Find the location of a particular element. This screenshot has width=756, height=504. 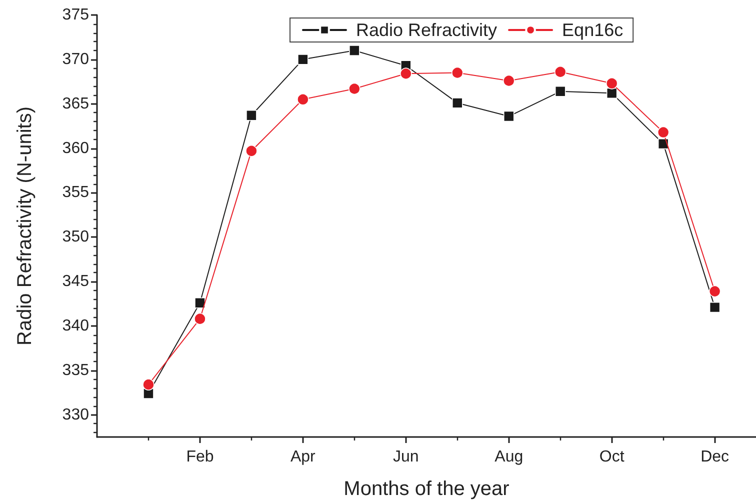

y-tick-label: 365 is located at coordinates (76, 103).